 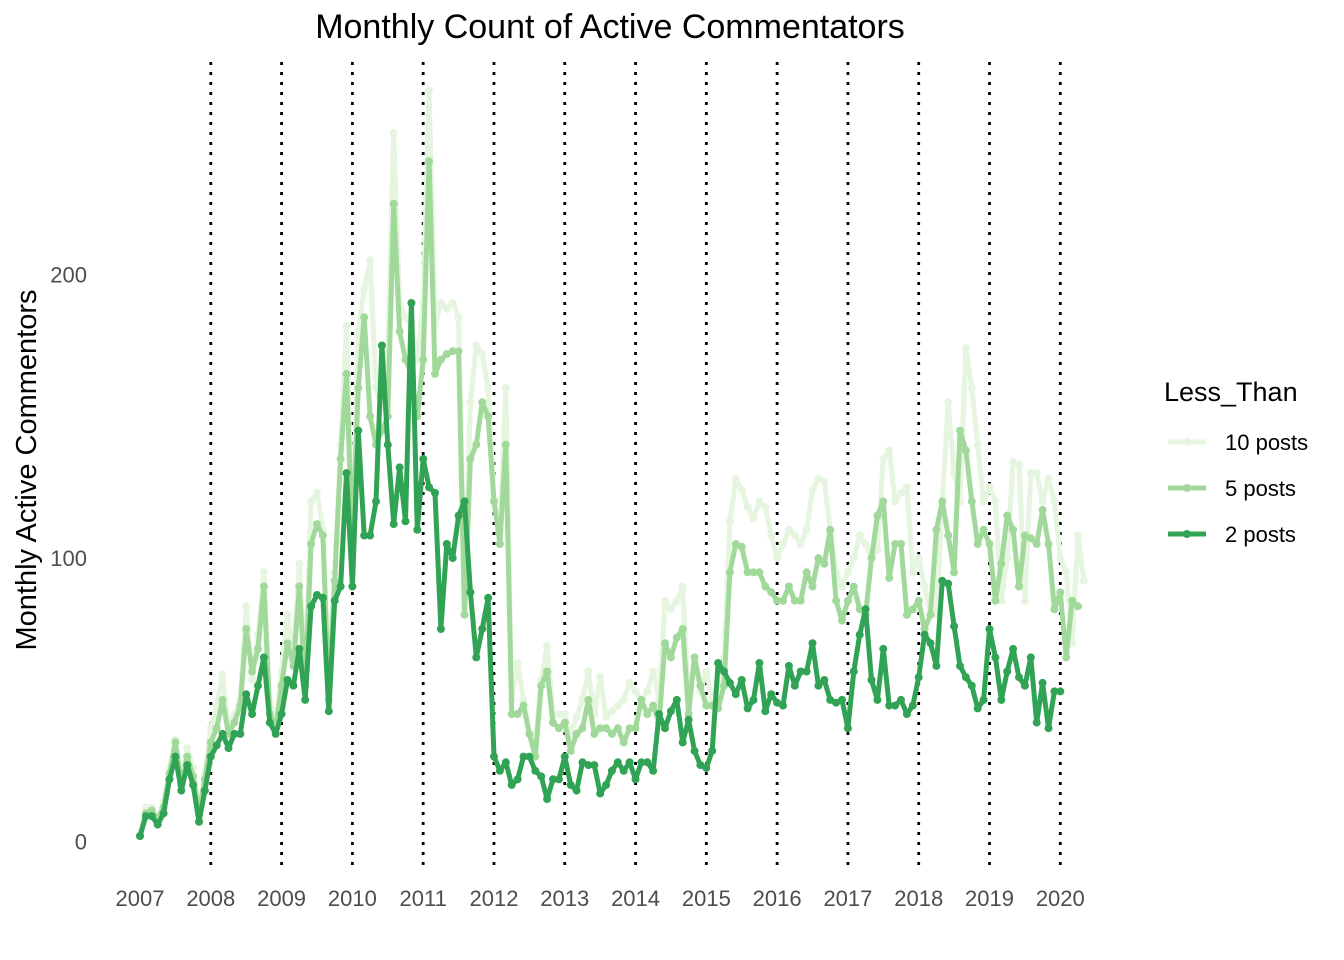 What do you see at coordinates (564, 898) in the screenshot?
I see `x-tick-label: 2013` at bounding box center [564, 898].